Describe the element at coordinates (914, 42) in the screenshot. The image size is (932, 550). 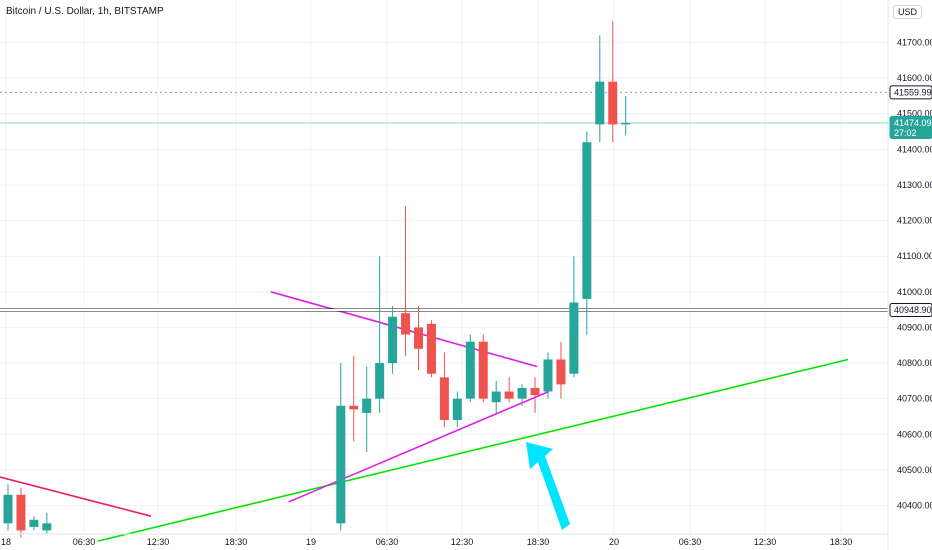
I see `price-tick-label: 41700.00` at that location.